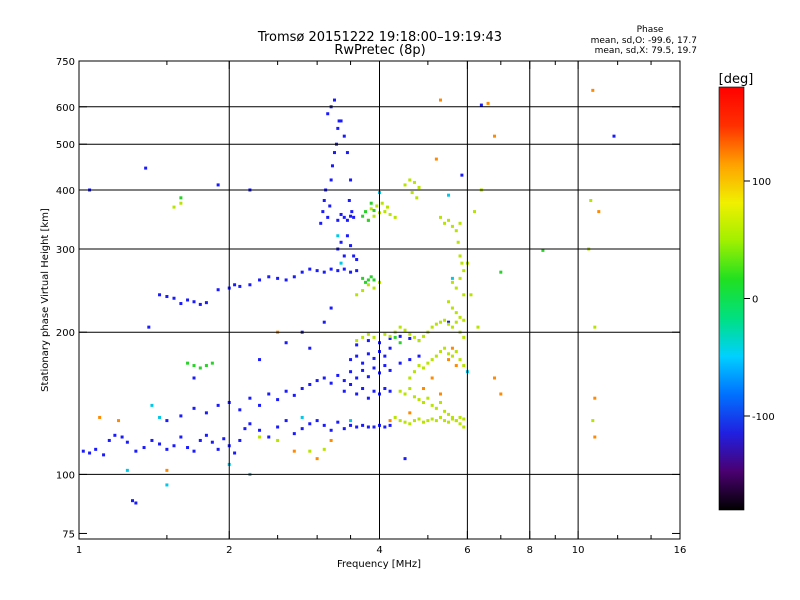  I want to click on phase-stats-o: mean, sd,O: -99.6, 17.7, so click(644, 41).